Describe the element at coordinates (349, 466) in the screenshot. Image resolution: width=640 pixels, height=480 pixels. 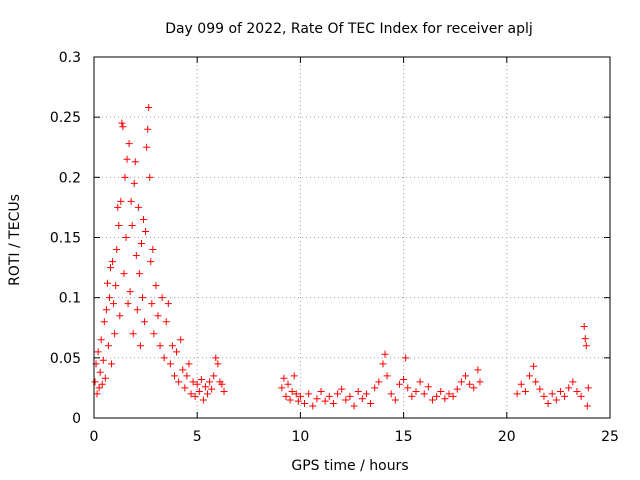
I see `x-axis-label: GPS time / hours` at that location.